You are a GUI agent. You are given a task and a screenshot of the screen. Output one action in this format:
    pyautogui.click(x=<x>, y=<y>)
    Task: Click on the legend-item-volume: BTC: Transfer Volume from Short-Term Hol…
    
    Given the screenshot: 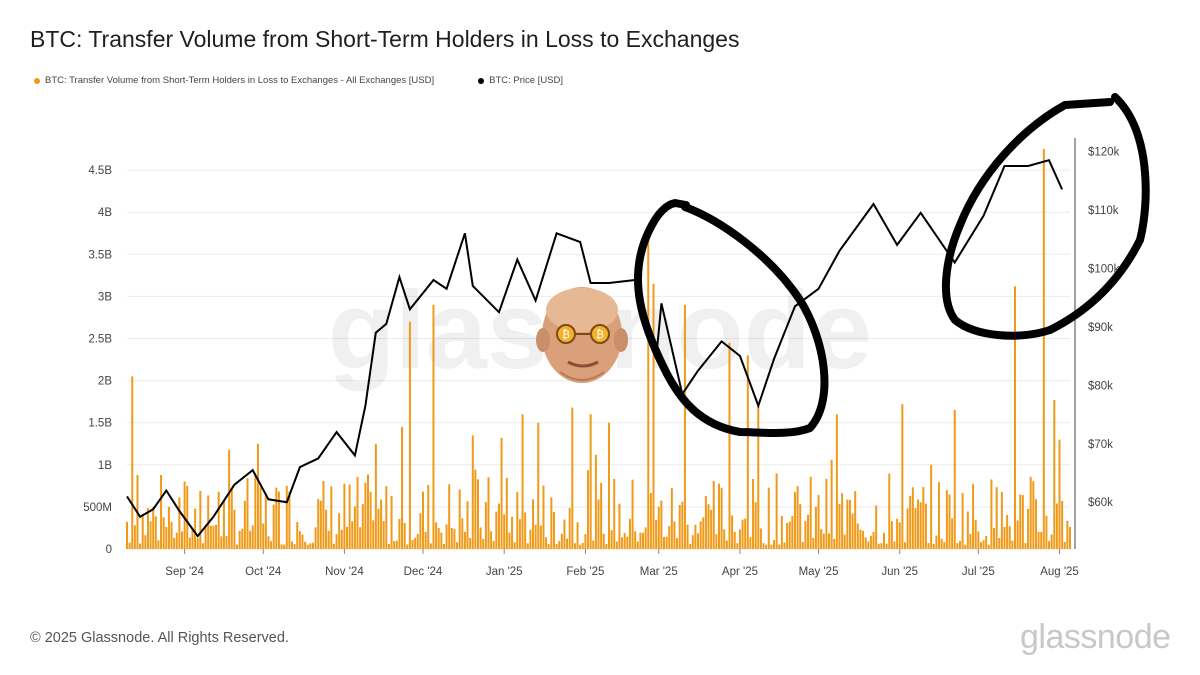 What is the action you would take?
    pyautogui.click(x=234, y=80)
    